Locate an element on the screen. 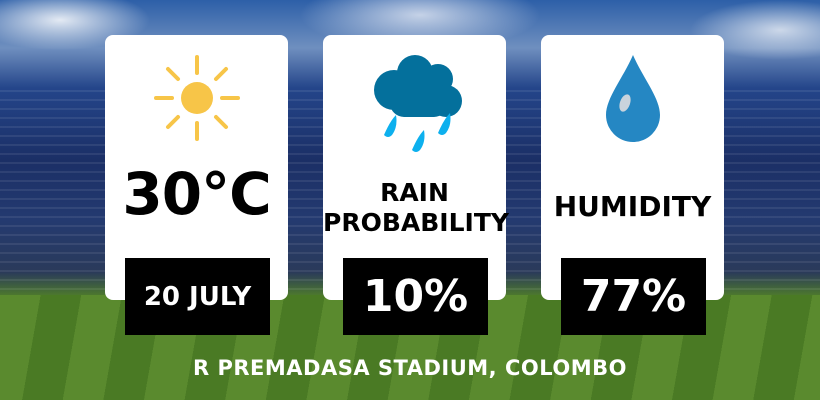 The image size is (820, 400). temperature-card: 30°C is located at coordinates (196, 167).